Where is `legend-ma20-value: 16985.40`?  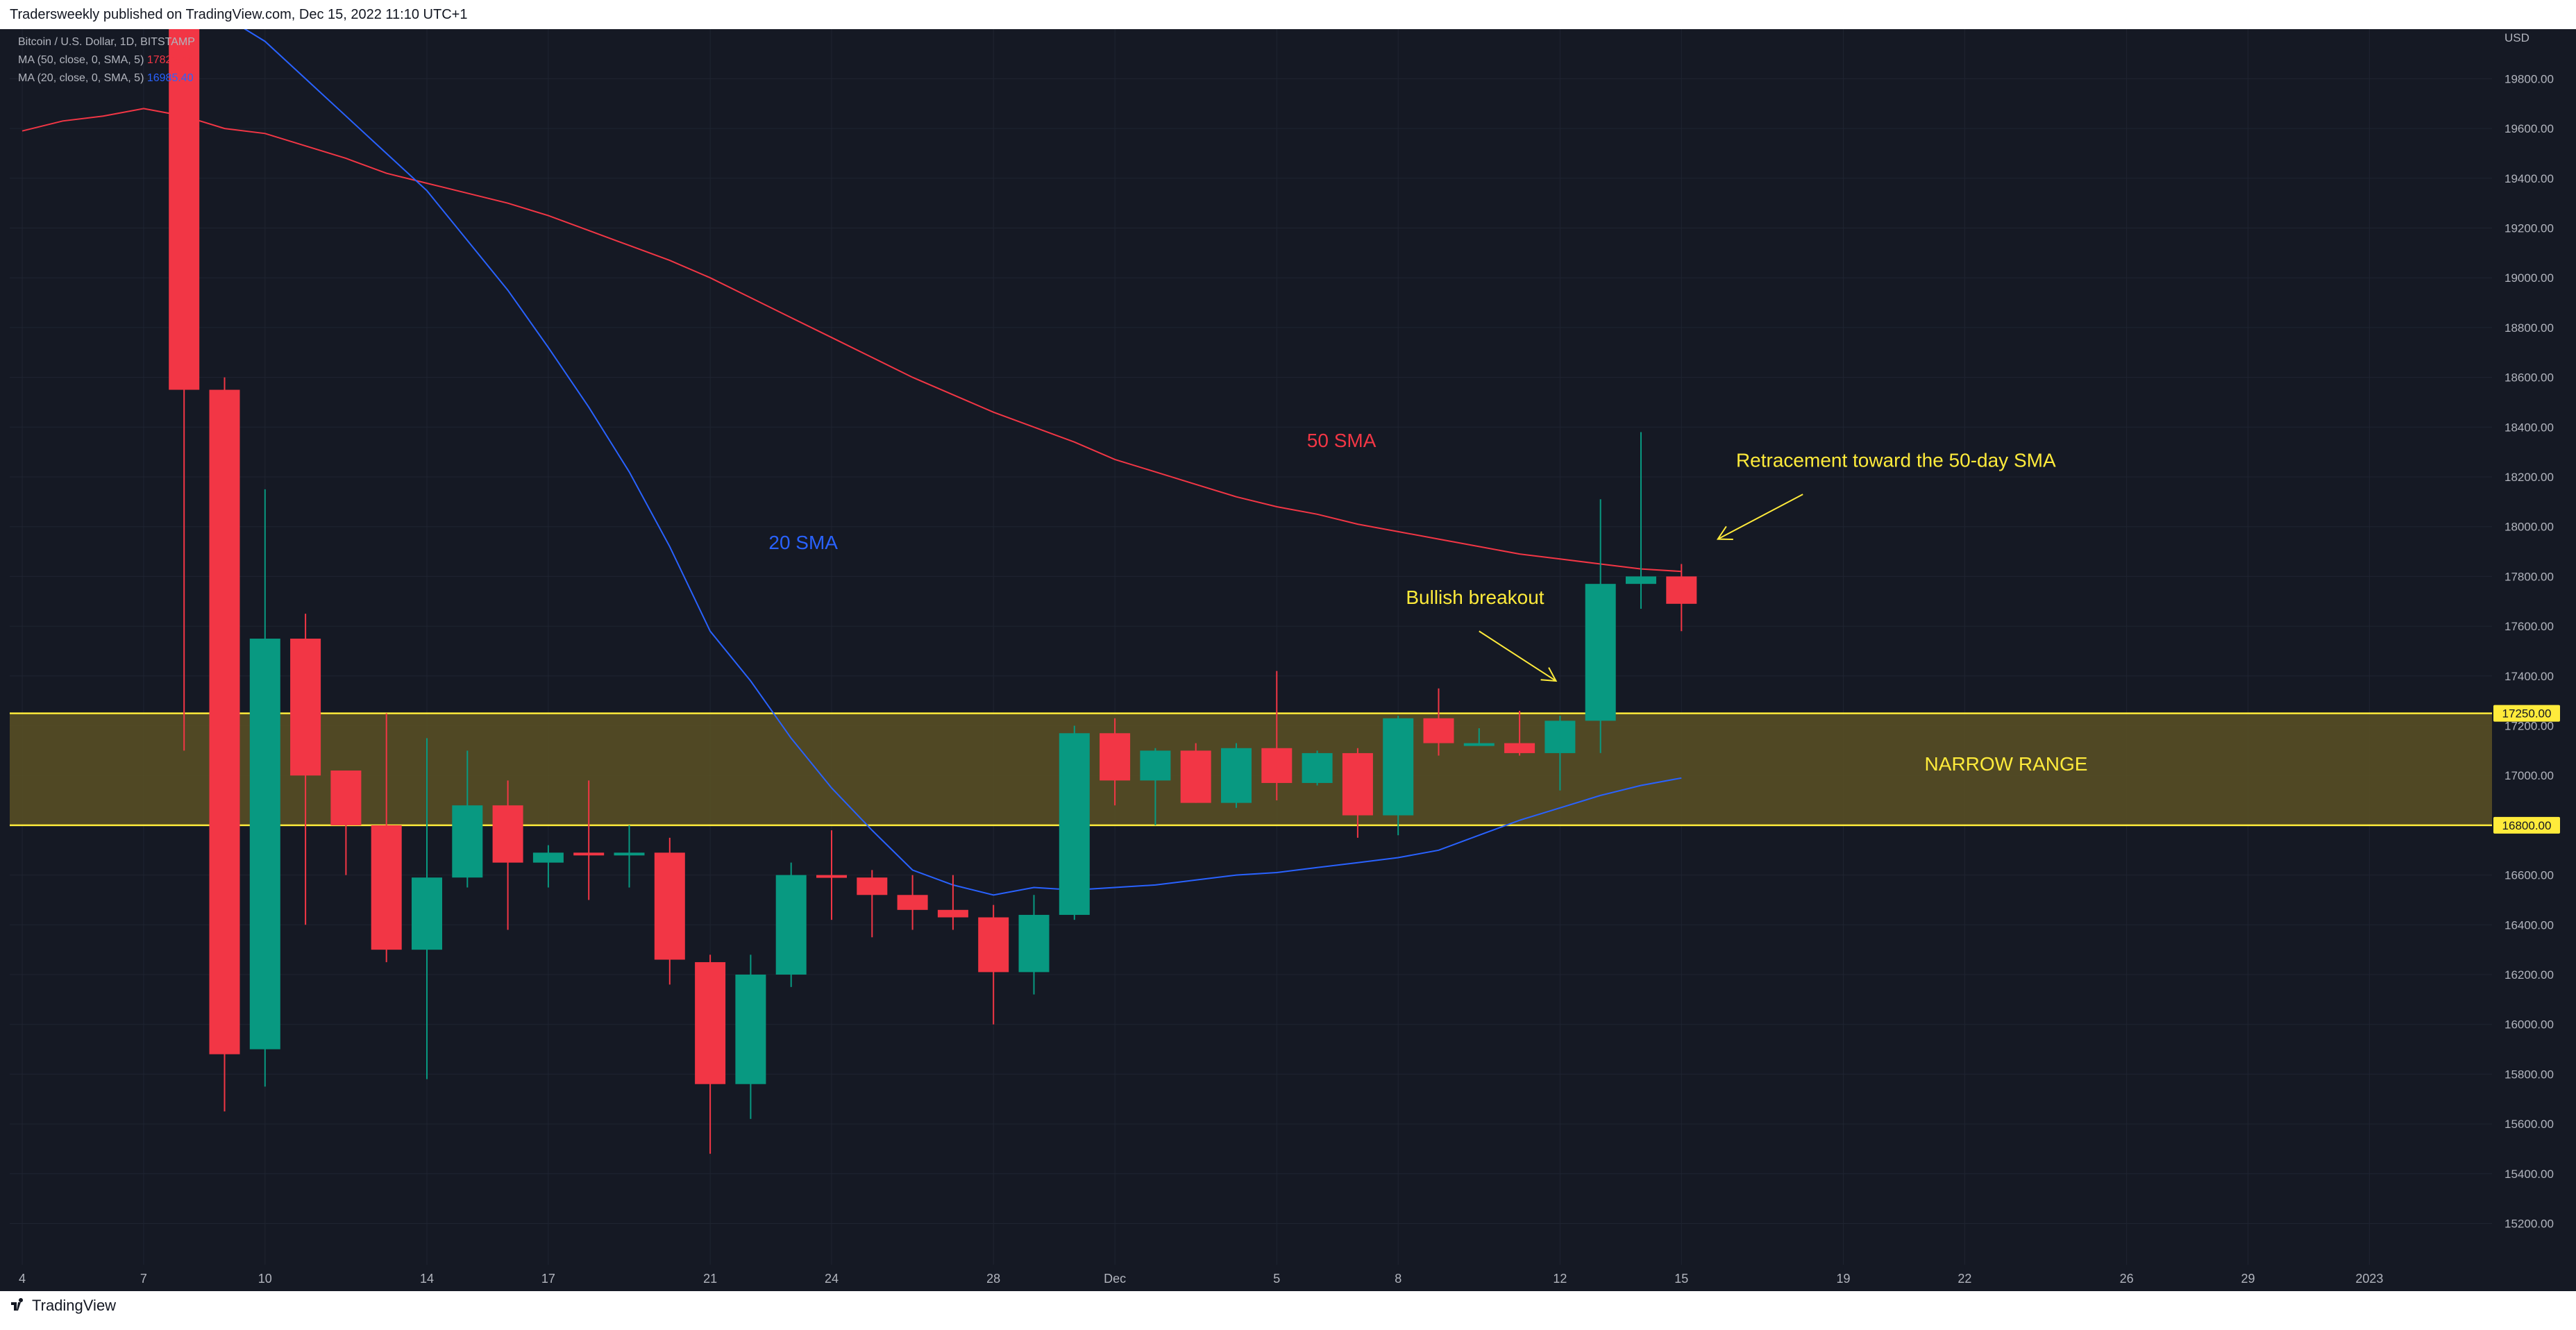
legend-ma20-value: 16985.40 is located at coordinates (170, 78).